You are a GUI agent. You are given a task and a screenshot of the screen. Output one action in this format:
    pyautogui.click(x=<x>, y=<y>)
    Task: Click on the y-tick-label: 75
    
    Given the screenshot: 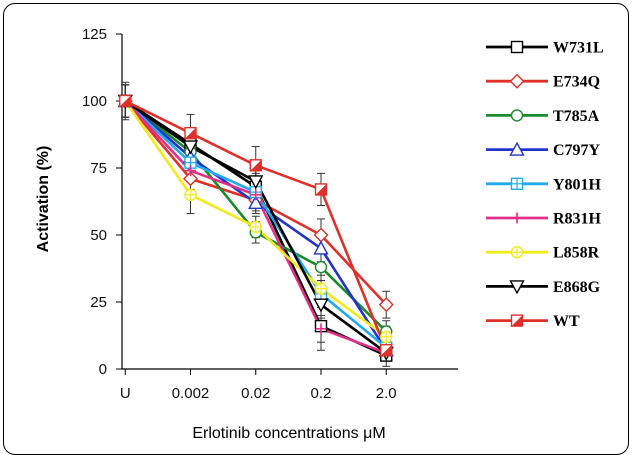 What is the action you would take?
    pyautogui.click(x=98, y=168)
    